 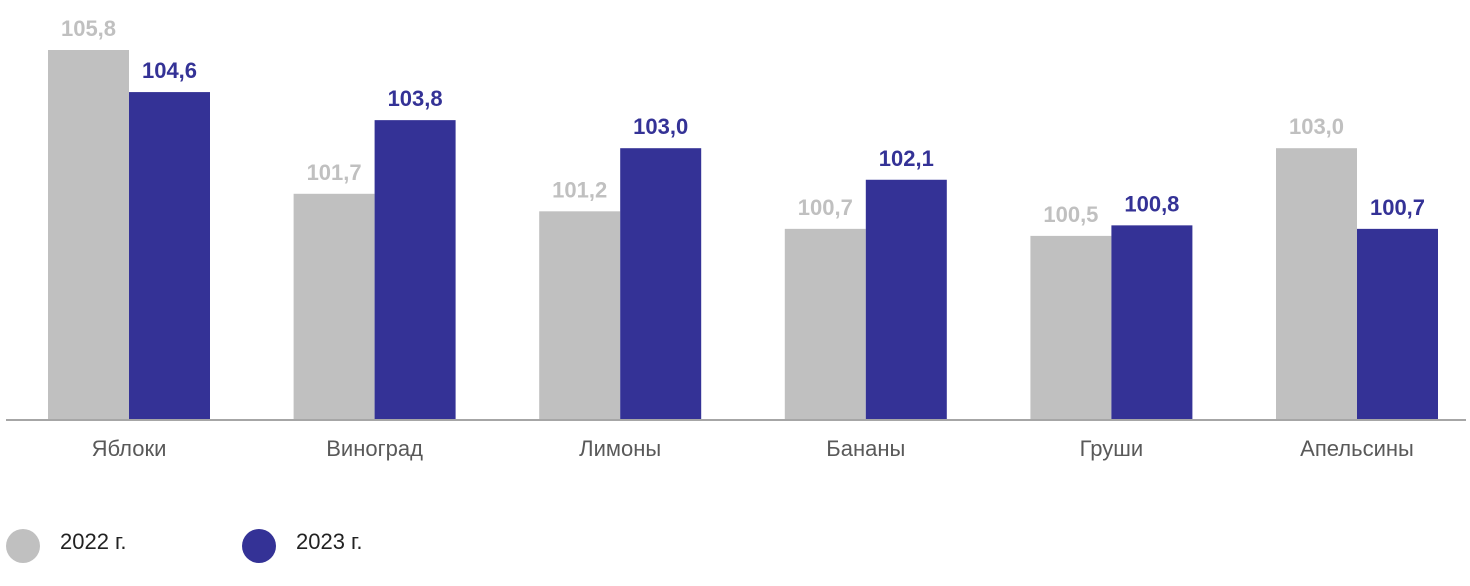 What do you see at coordinates (415, 98) in the screenshot?
I see `data-label-2023-1: 103,8` at bounding box center [415, 98].